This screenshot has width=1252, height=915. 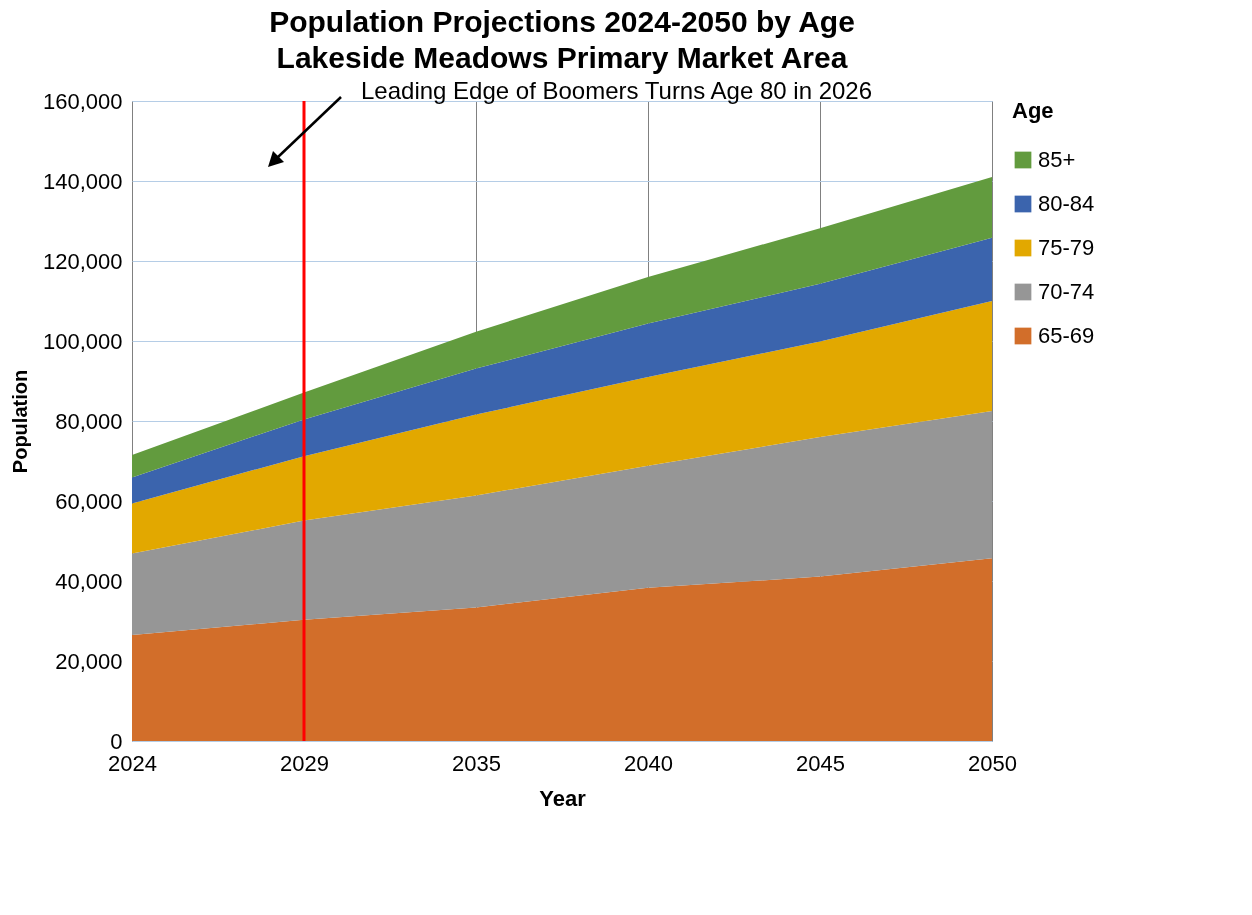 What do you see at coordinates (476, 763) in the screenshot?
I see `x-tick-label: 2035` at bounding box center [476, 763].